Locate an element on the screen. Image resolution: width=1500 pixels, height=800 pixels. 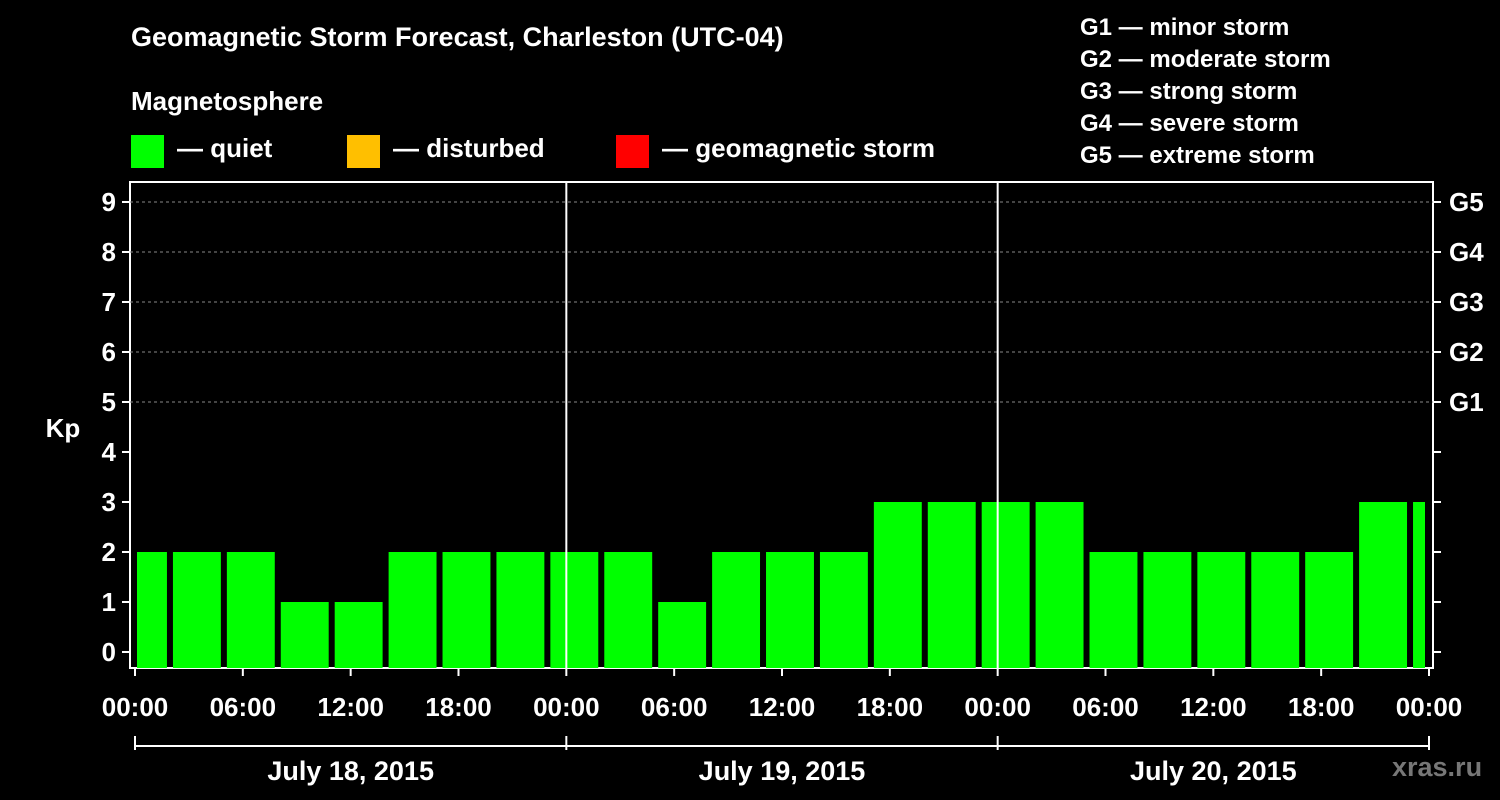
y-tick-label: 2 is located at coordinates (109, 552).